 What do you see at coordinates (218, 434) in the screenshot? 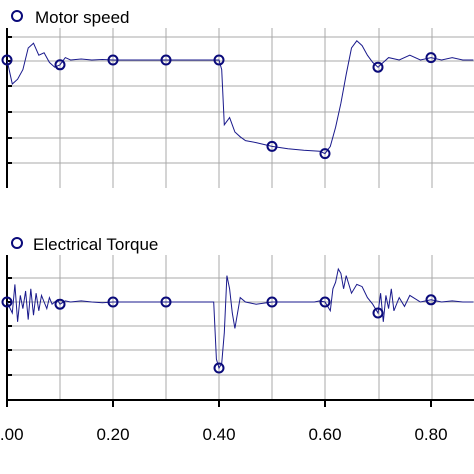
I see `x-tick-label: 0.40` at bounding box center [218, 434].